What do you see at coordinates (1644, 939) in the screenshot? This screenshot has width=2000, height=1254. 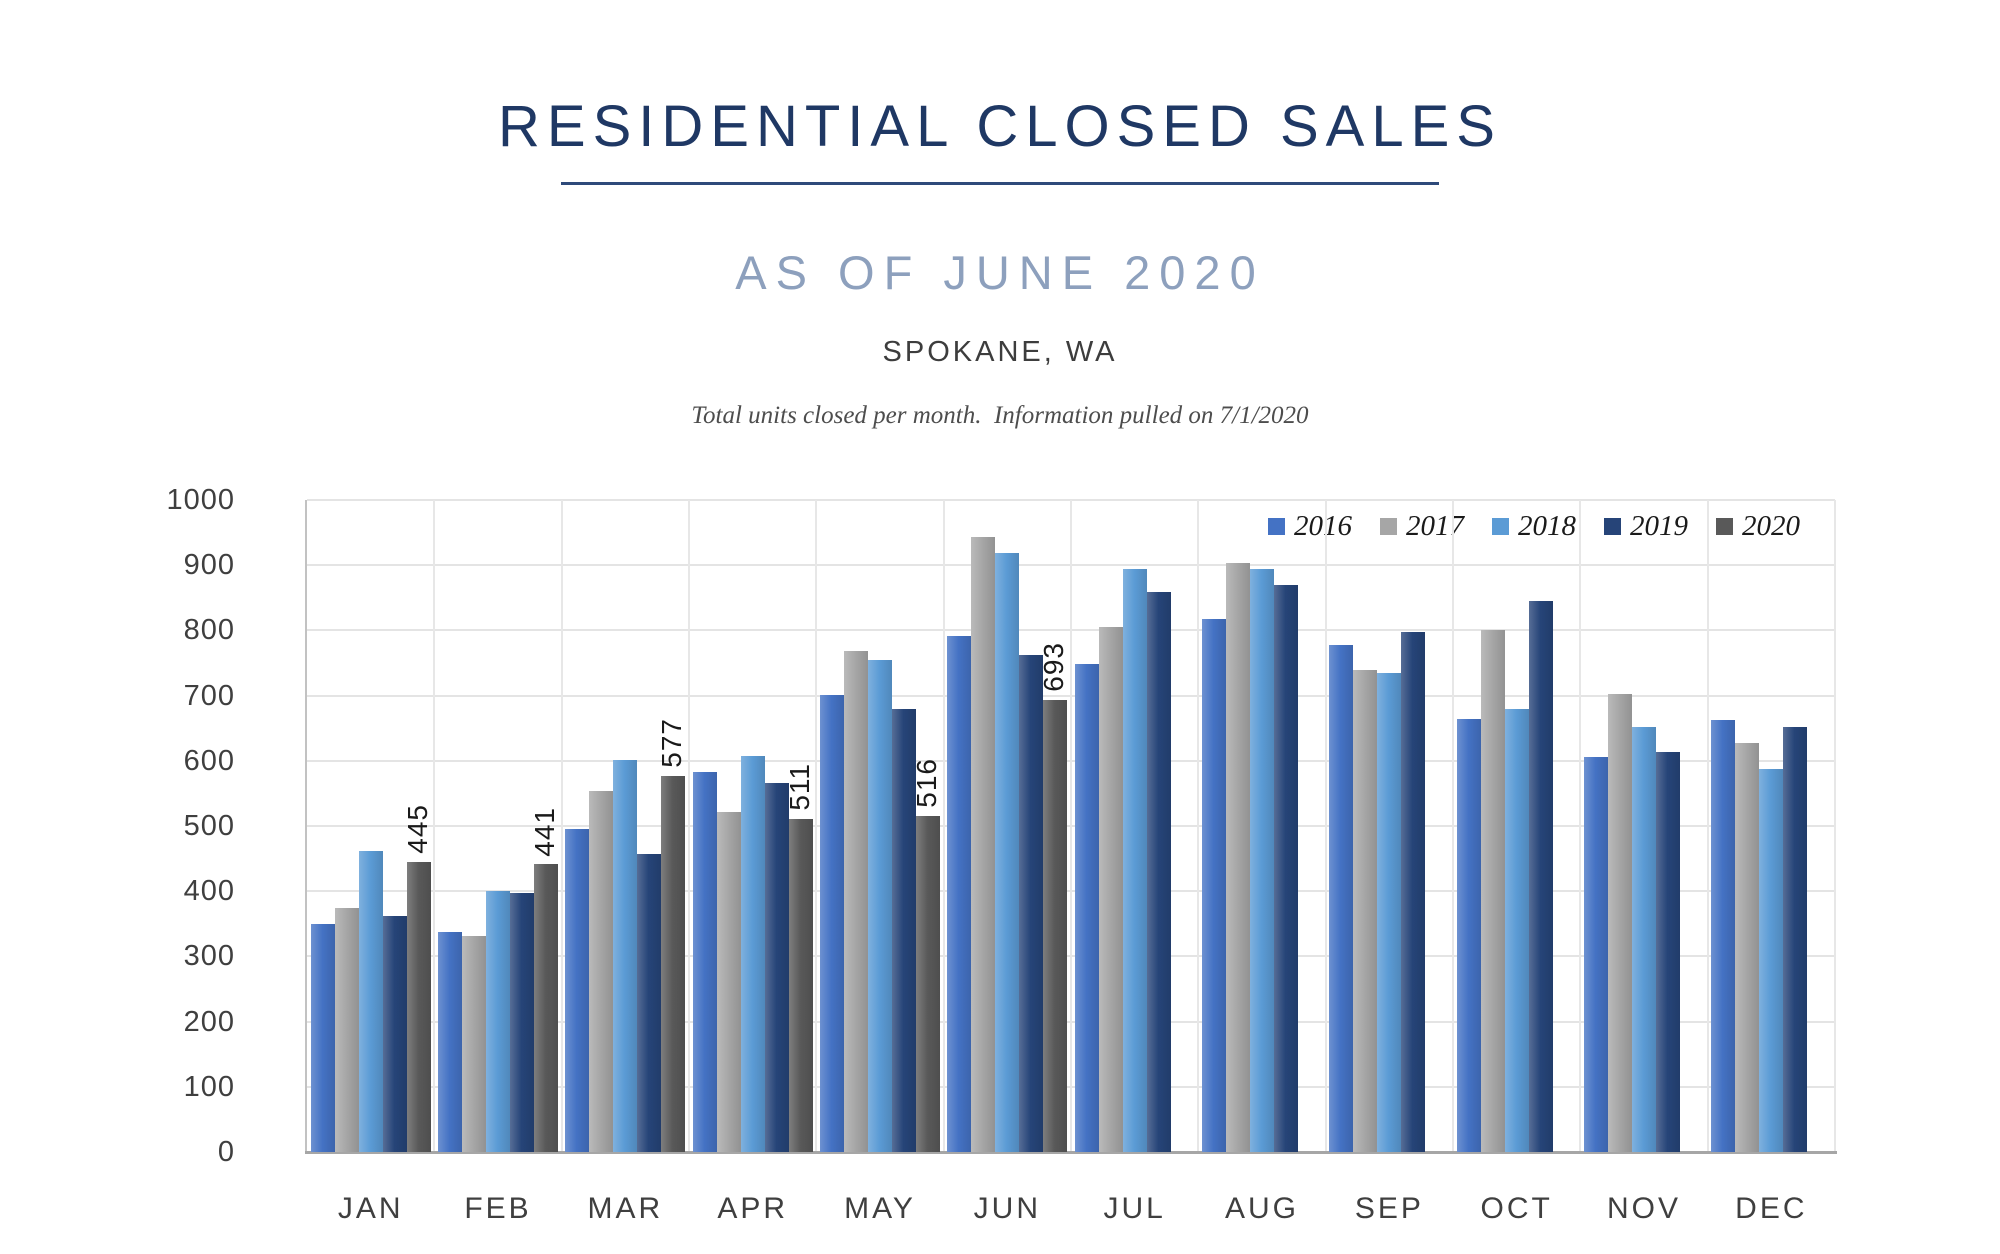 I see `bar-2018-NOV` at bounding box center [1644, 939].